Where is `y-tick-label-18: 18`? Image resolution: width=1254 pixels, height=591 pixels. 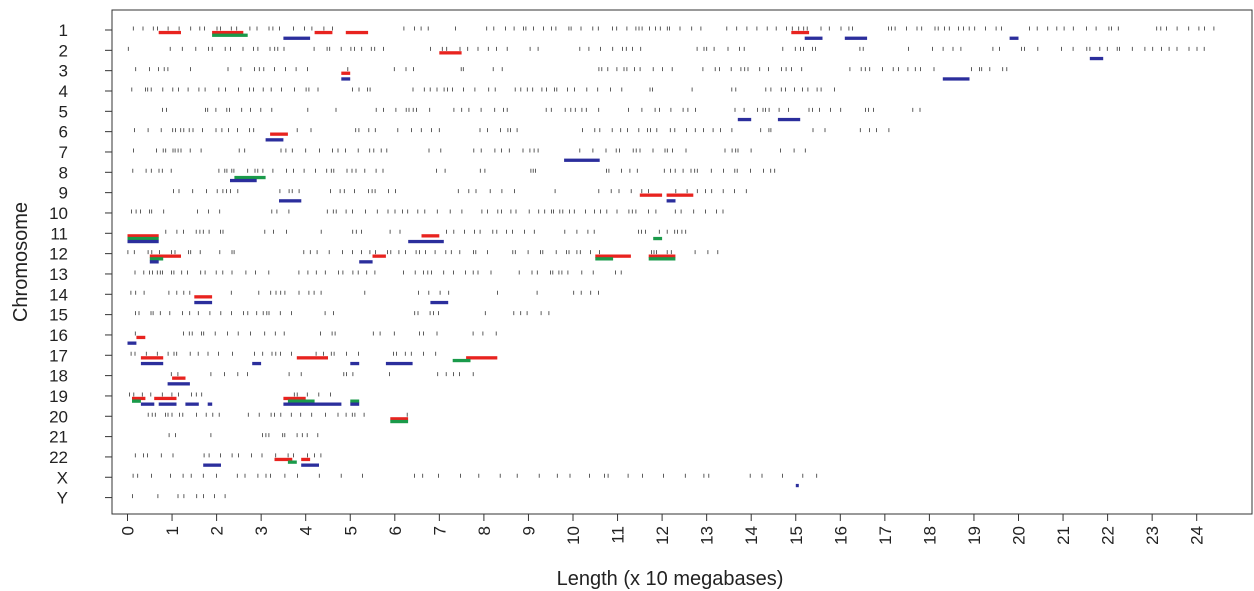 y-tick-label-18: 18 is located at coordinates (58, 376).